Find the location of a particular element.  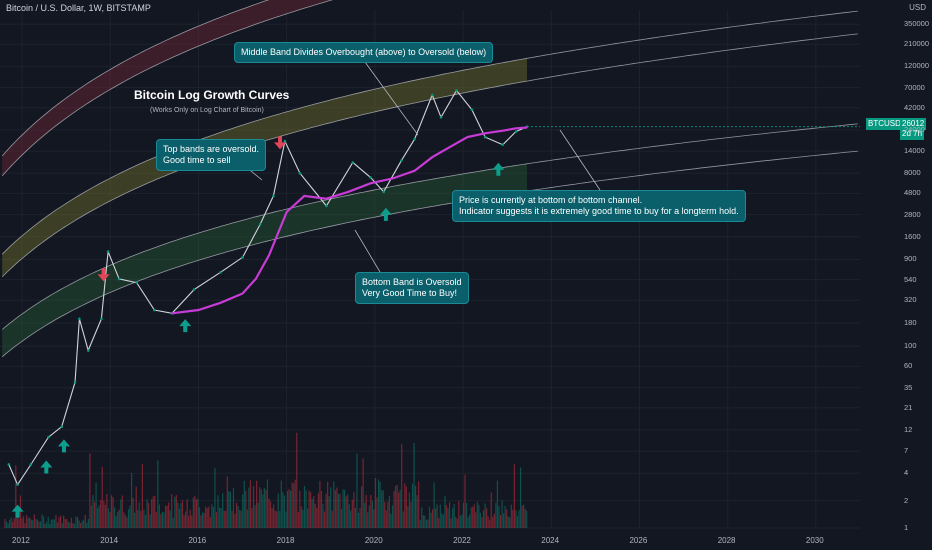

y-tick-label: 540 is located at coordinates (910, 279).